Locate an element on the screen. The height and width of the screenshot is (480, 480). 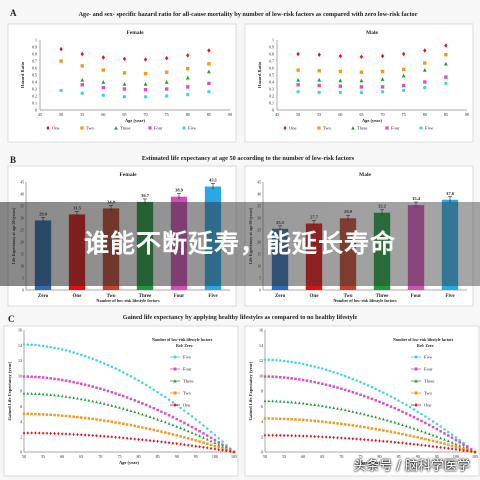
panel-c-y-tick: 8 is located at coordinates (21, 391).